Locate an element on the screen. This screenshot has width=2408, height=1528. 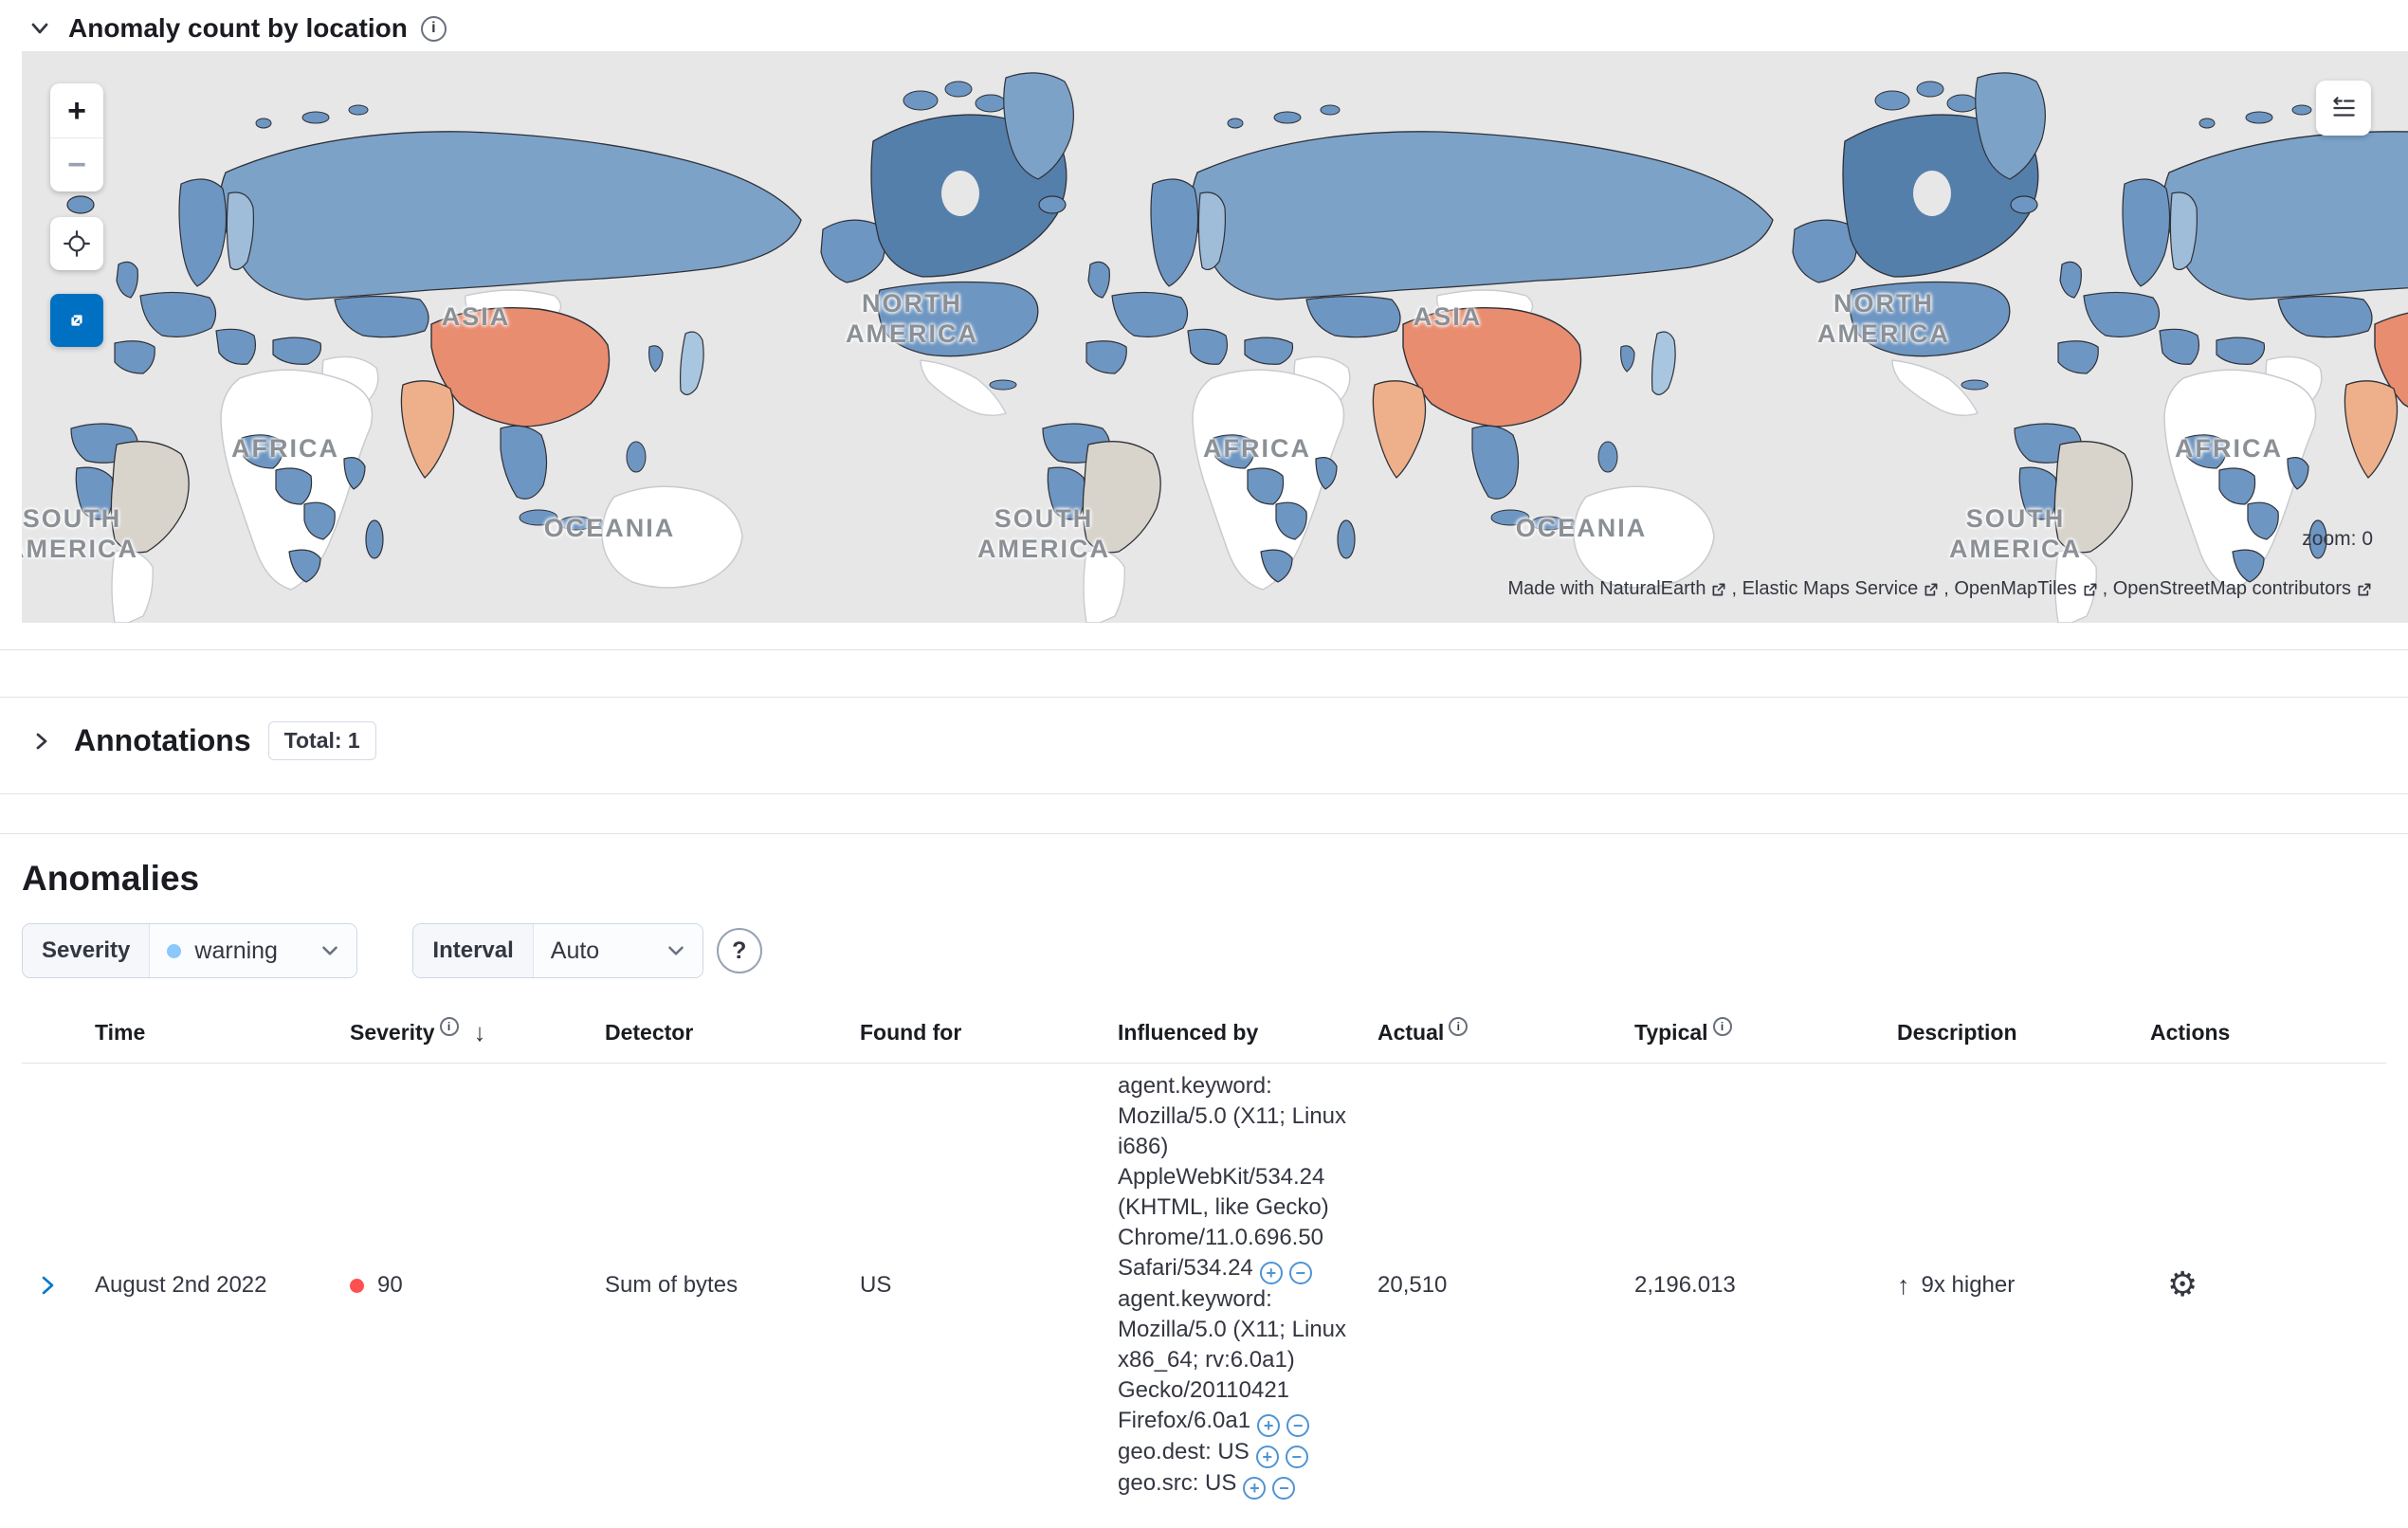
interval-help-button: ? is located at coordinates (739, 950).